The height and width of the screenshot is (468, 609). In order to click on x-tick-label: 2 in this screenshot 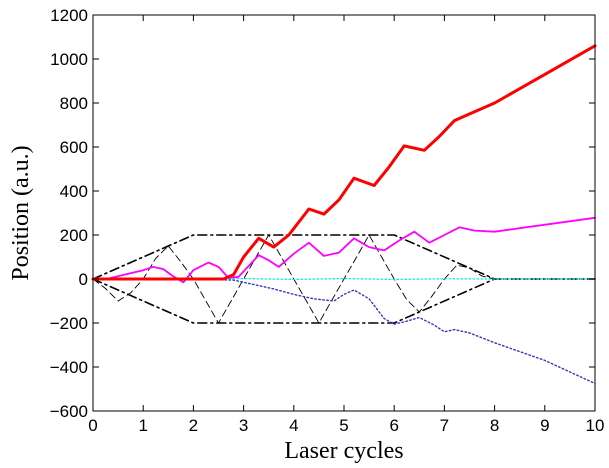, I will do `click(193, 425)`.